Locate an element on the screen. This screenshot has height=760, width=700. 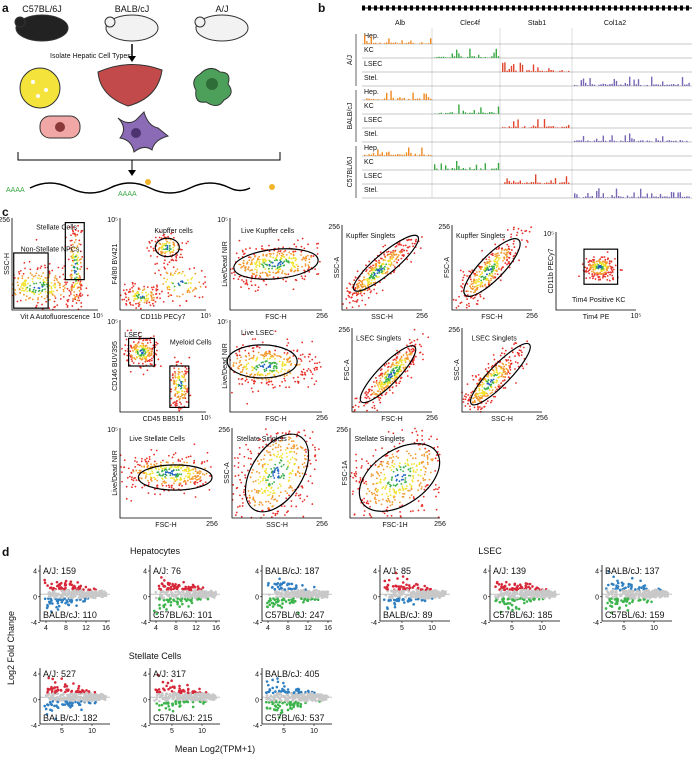
gate-label: LSEC Singlets is located at coordinates (379, 339).